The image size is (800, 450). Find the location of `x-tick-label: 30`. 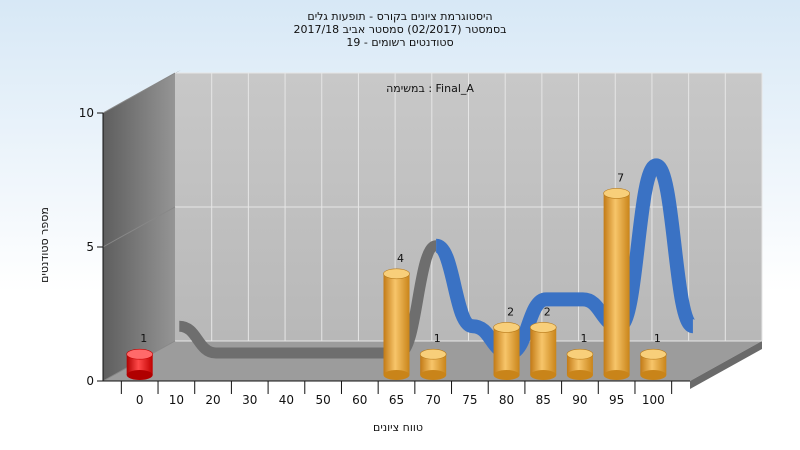

x-tick-label: 30 is located at coordinates (249, 400).